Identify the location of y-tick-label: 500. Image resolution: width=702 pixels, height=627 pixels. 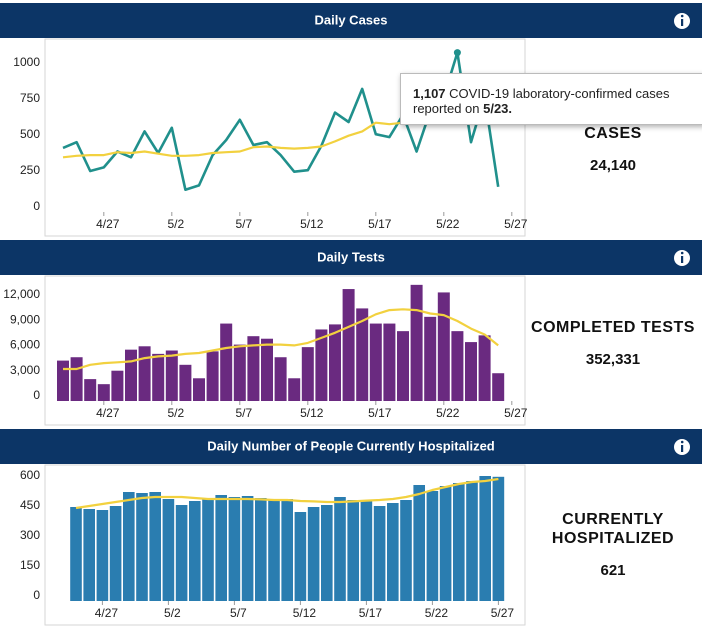
(30, 134).